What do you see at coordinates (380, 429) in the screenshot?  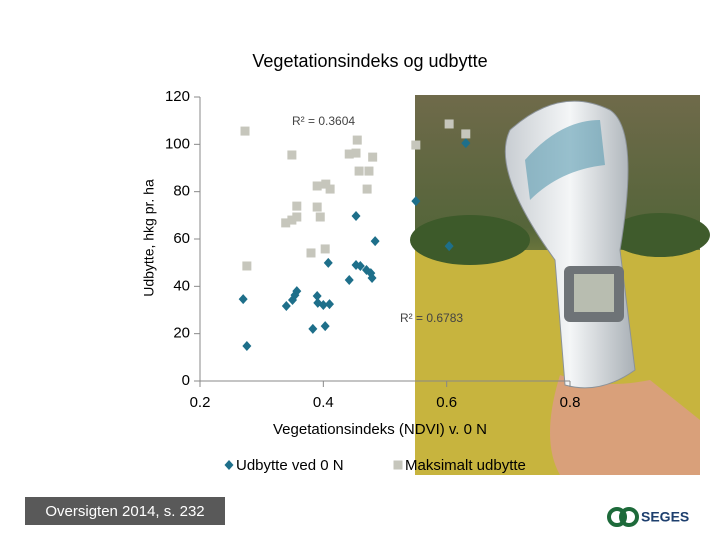 I see `x-axis-label: Vegetationsindeks (NDVI) v. 0 N` at bounding box center [380, 429].